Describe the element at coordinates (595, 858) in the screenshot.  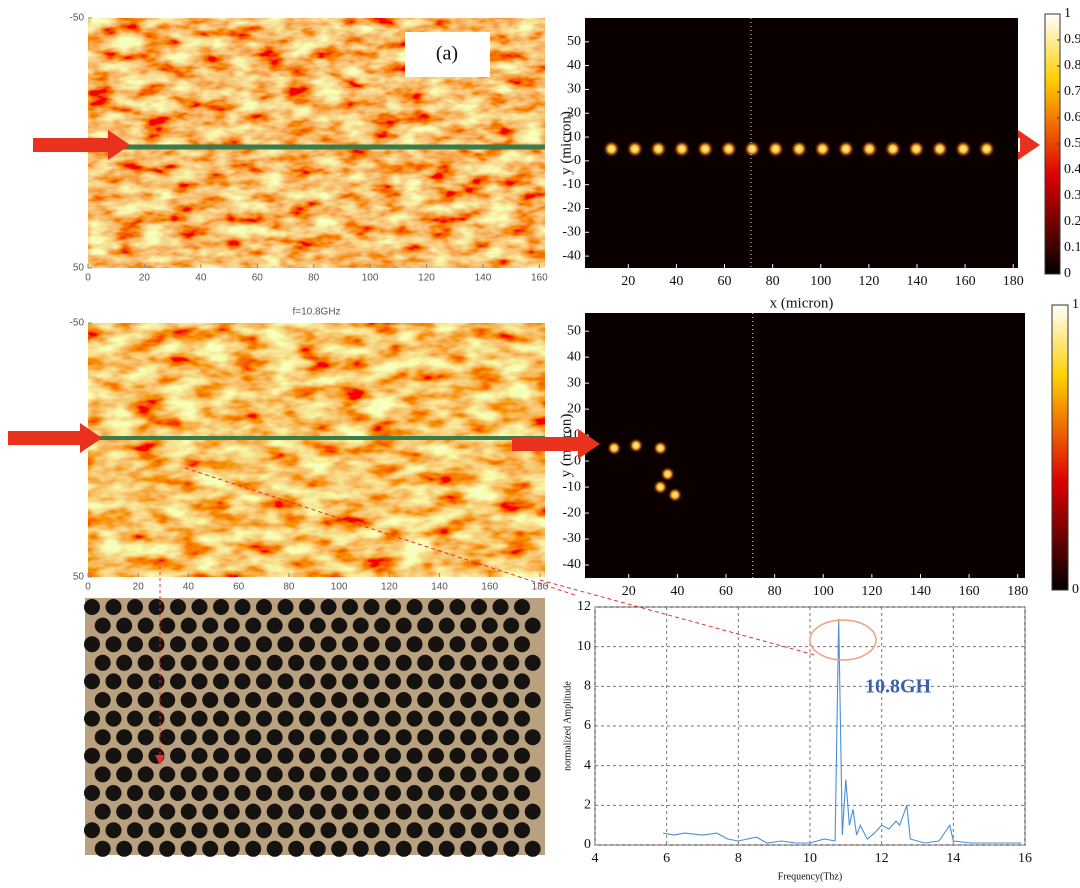
I see `x-tick-label: 4` at that location.